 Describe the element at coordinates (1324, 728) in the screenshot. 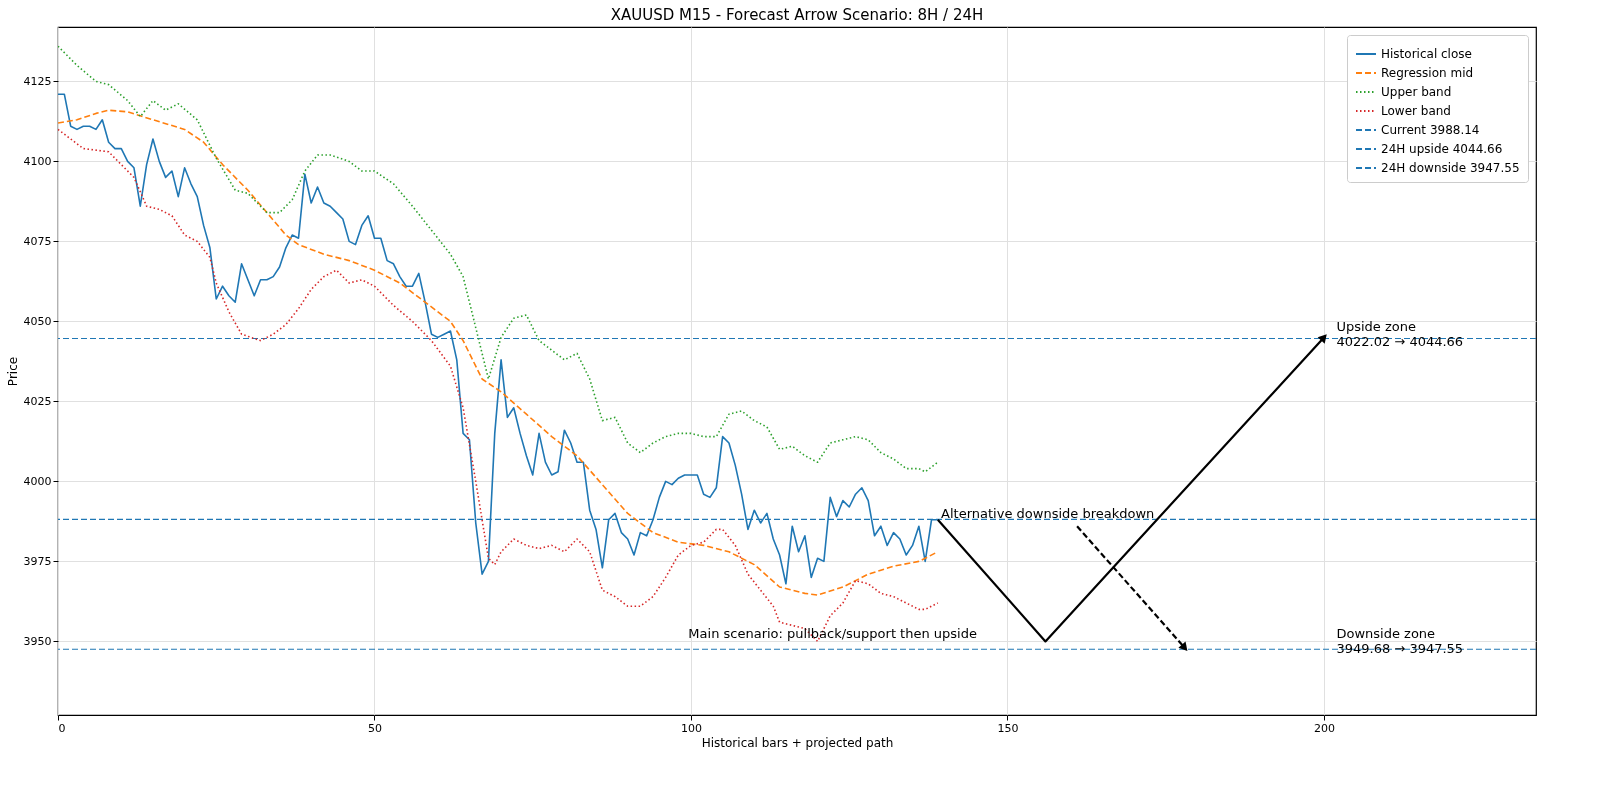

I see `x-tick-label: 200` at that location.